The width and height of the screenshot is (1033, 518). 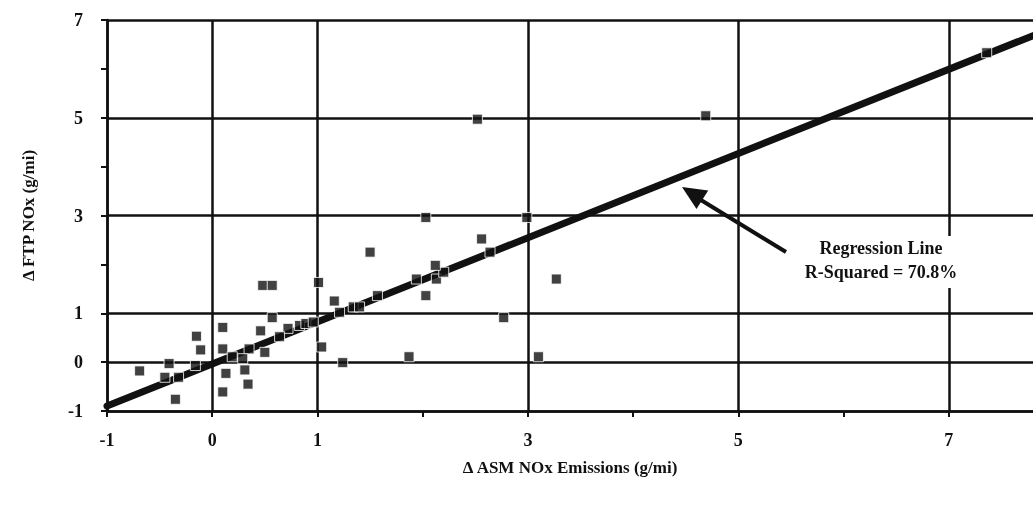 What do you see at coordinates (78, 362) in the screenshot?
I see `y-tick-label: 0` at bounding box center [78, 362].